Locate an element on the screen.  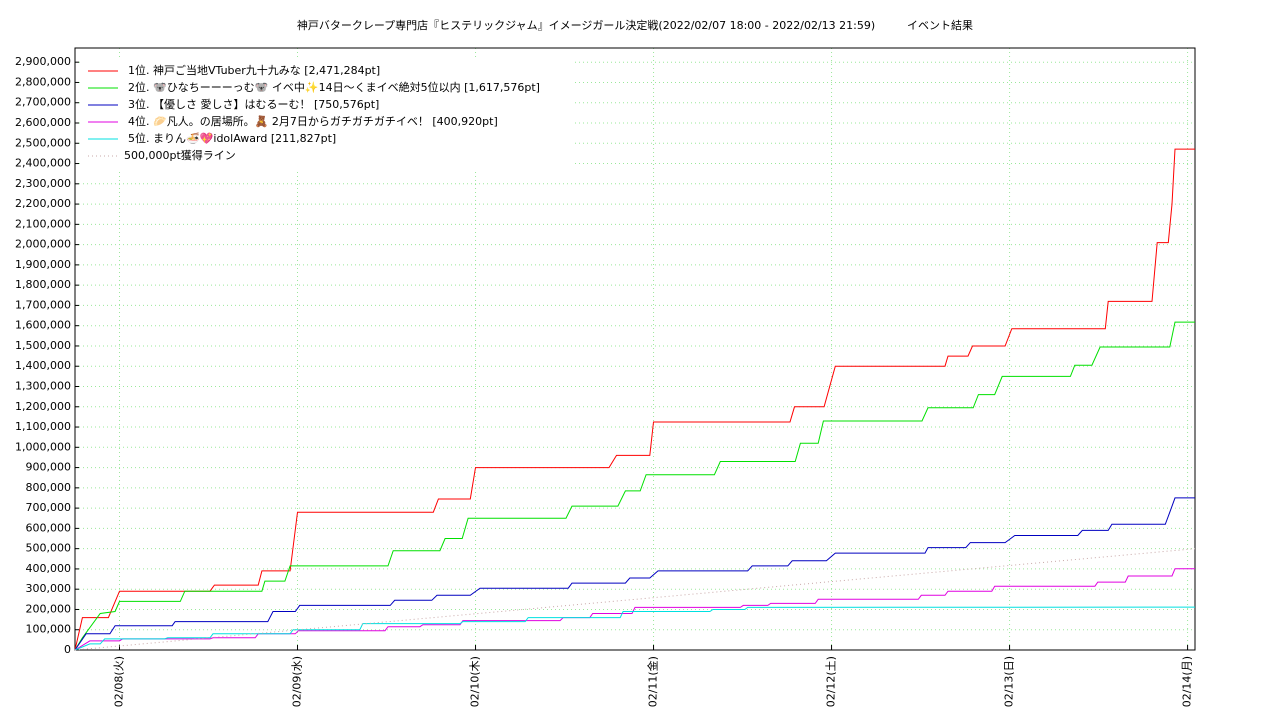
y-tick-label: 300,000 is located at coordinates (49, 588).